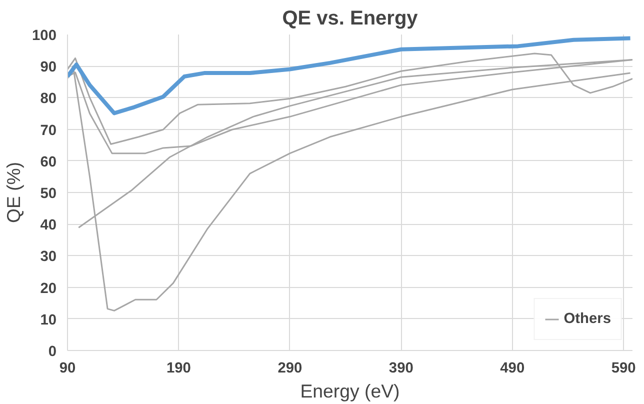  I want to click on y-tick-label: 50, so click(48, 194).